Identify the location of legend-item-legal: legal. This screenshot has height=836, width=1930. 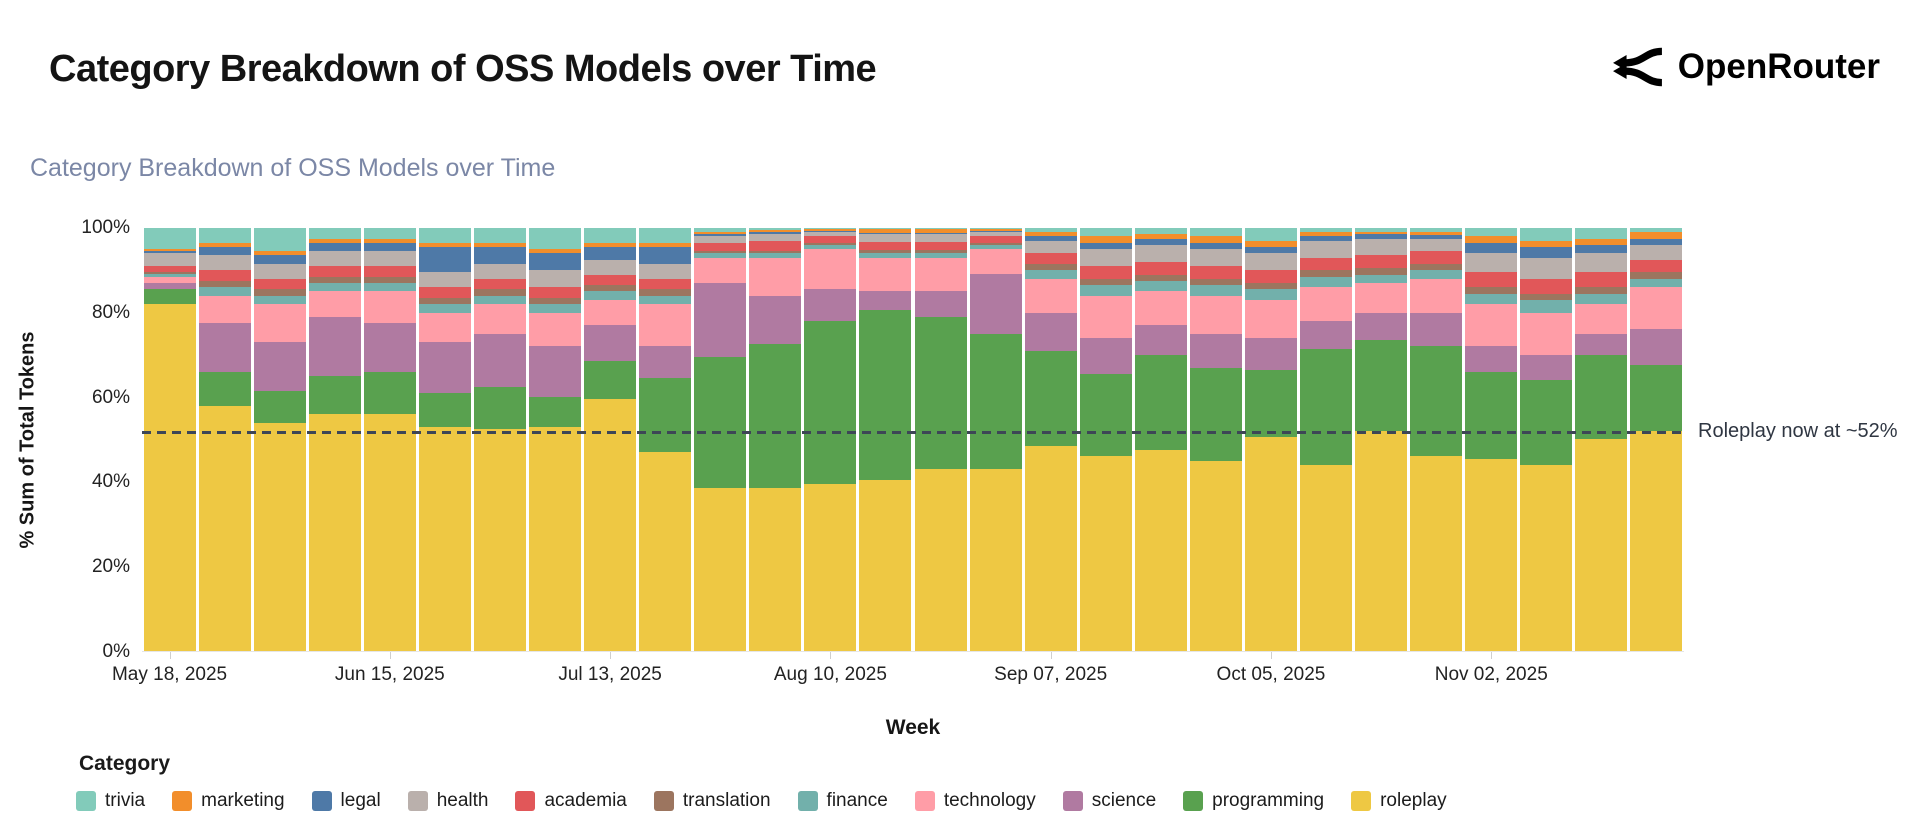
(346, 801).